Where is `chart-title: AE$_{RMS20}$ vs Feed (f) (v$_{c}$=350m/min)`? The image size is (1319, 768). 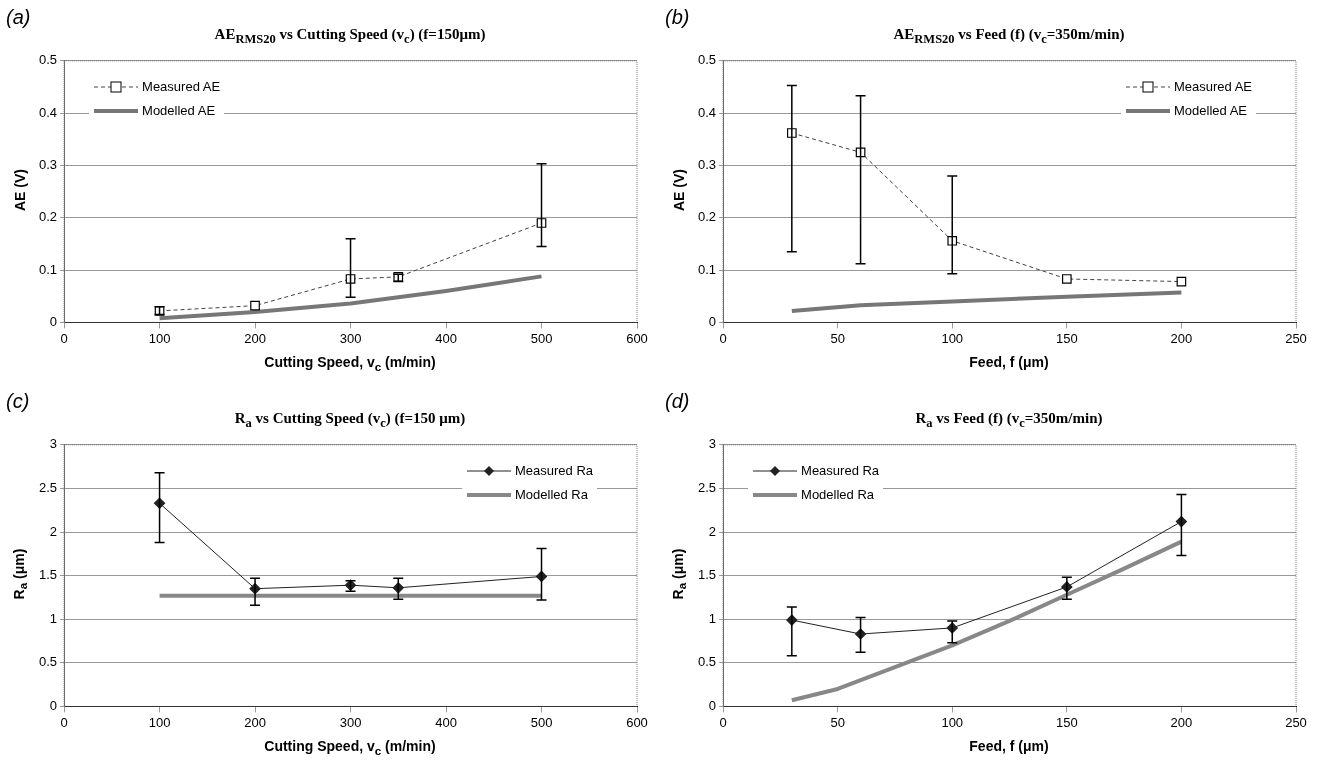 chart-title: AE$_{RMS20}$ vs Feed (f) (v$_{c}$=350m/min) is located at coordinates (1009, 36).